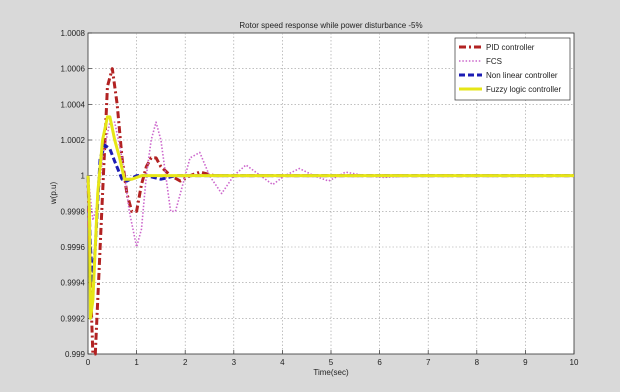 This screenshot has height=392, width=620. I want to click on legend-label: PID controller, so click(510, 47).